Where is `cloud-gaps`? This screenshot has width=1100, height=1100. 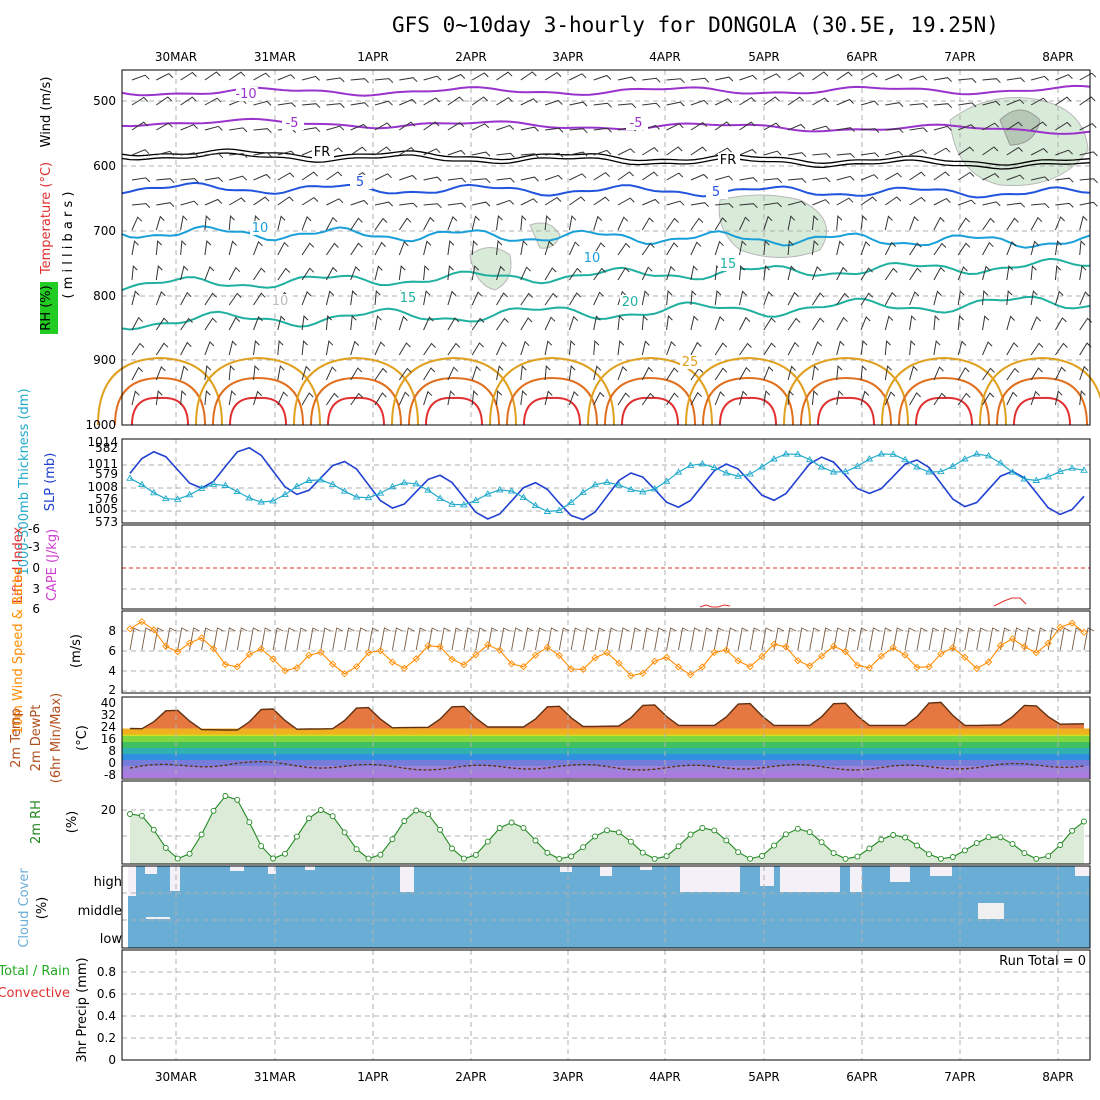
cloud-gaps is located at coordinates (609, 892).